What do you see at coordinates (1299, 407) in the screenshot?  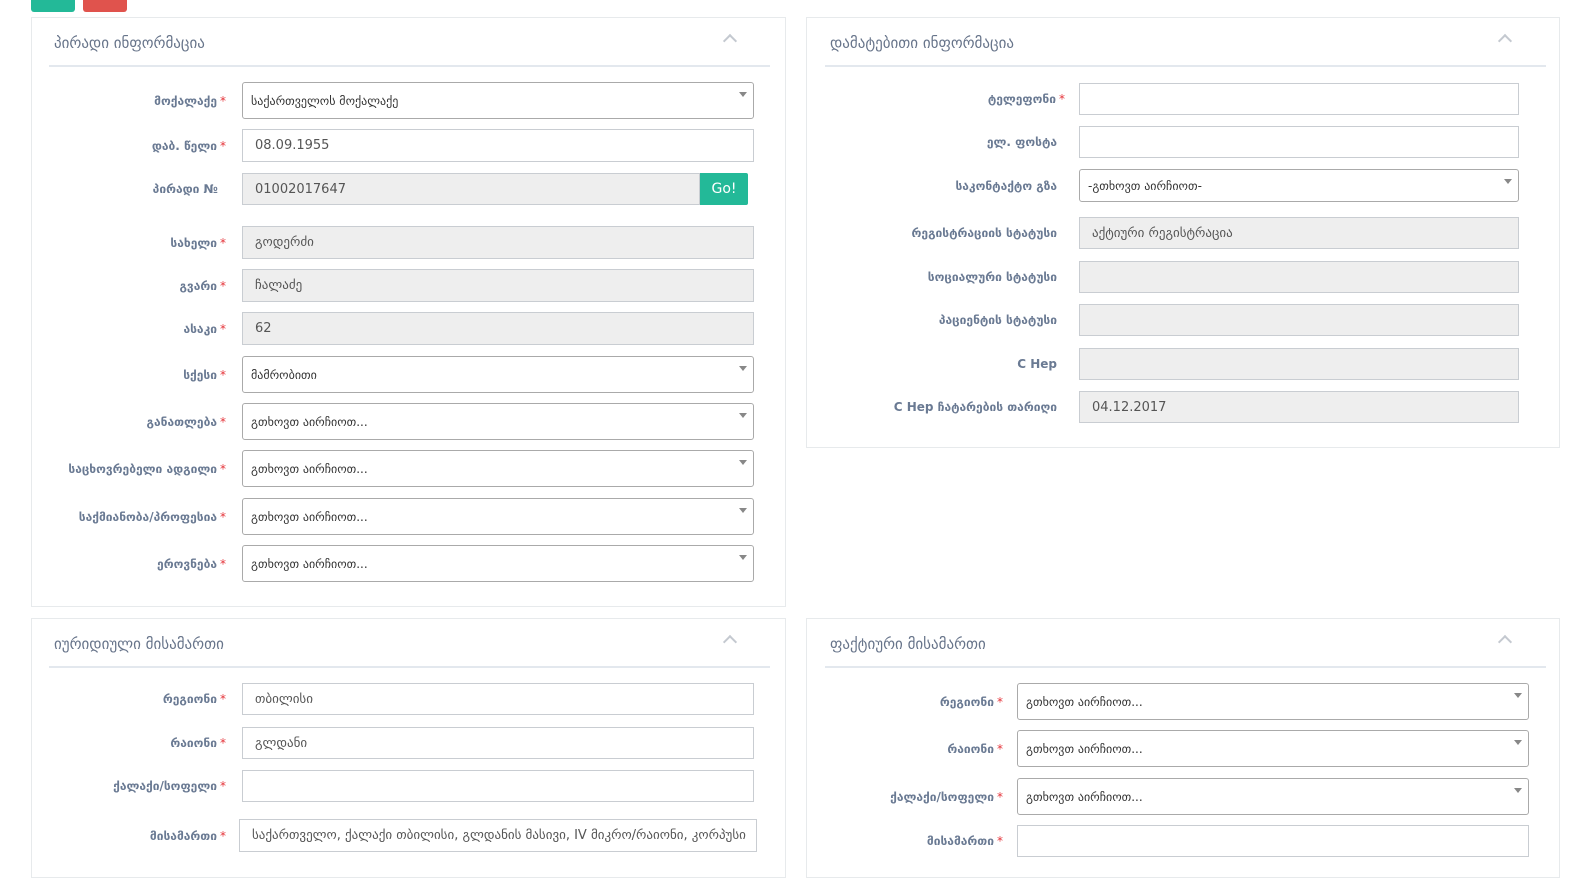 I see `c-hep-date-input: 04.12.2017` at bounding box center [1299, 407].